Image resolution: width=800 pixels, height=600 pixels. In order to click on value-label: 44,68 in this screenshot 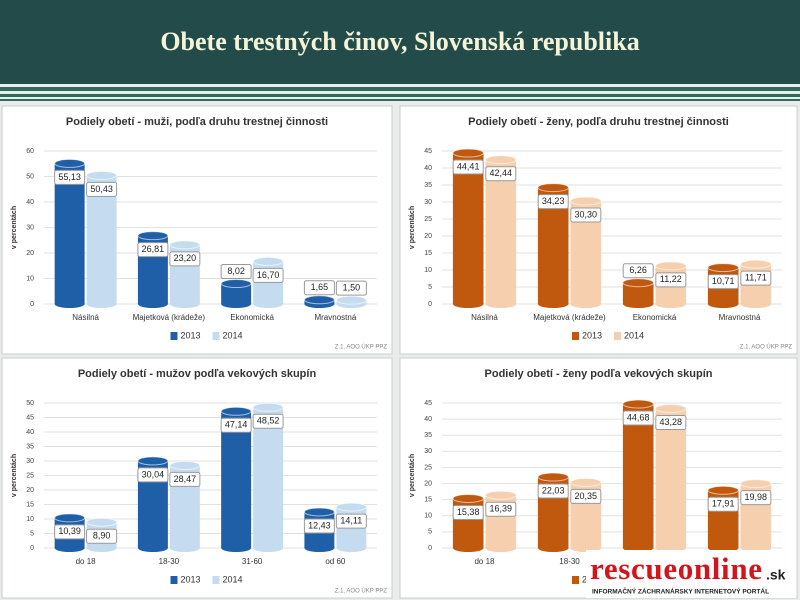, I will do `click(638, 417)`.